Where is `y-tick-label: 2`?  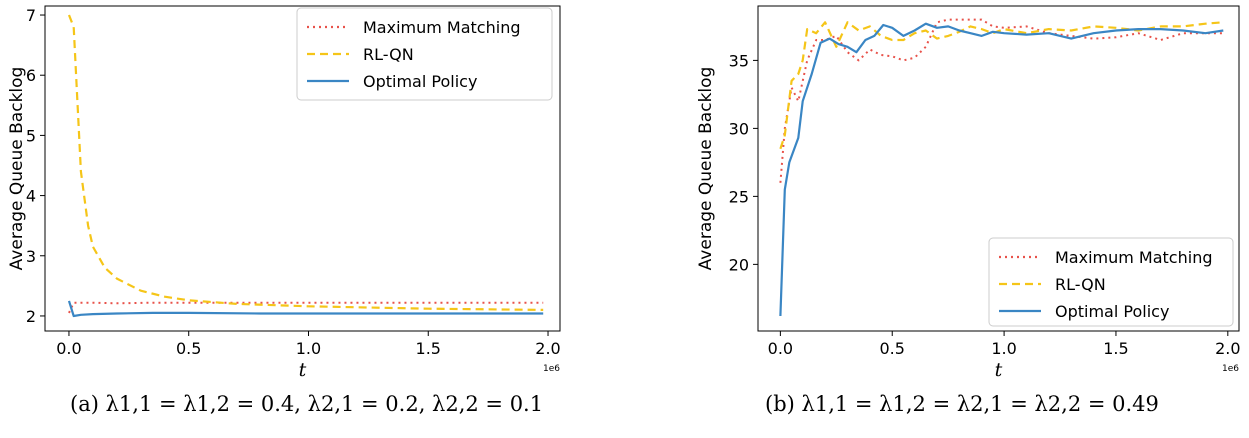
y-tick-label: 2 is located at coordinates (31, 316).